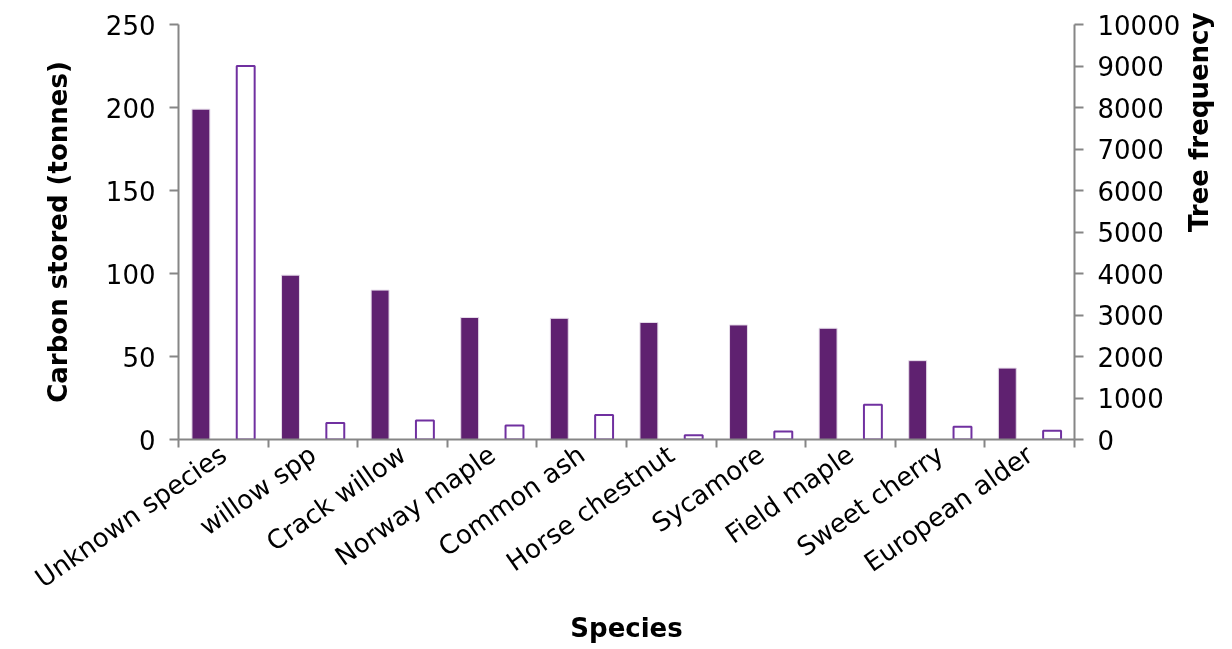 The image size is (1232, 649). I want to click on y-tick-label: 250, so click(130, 25).